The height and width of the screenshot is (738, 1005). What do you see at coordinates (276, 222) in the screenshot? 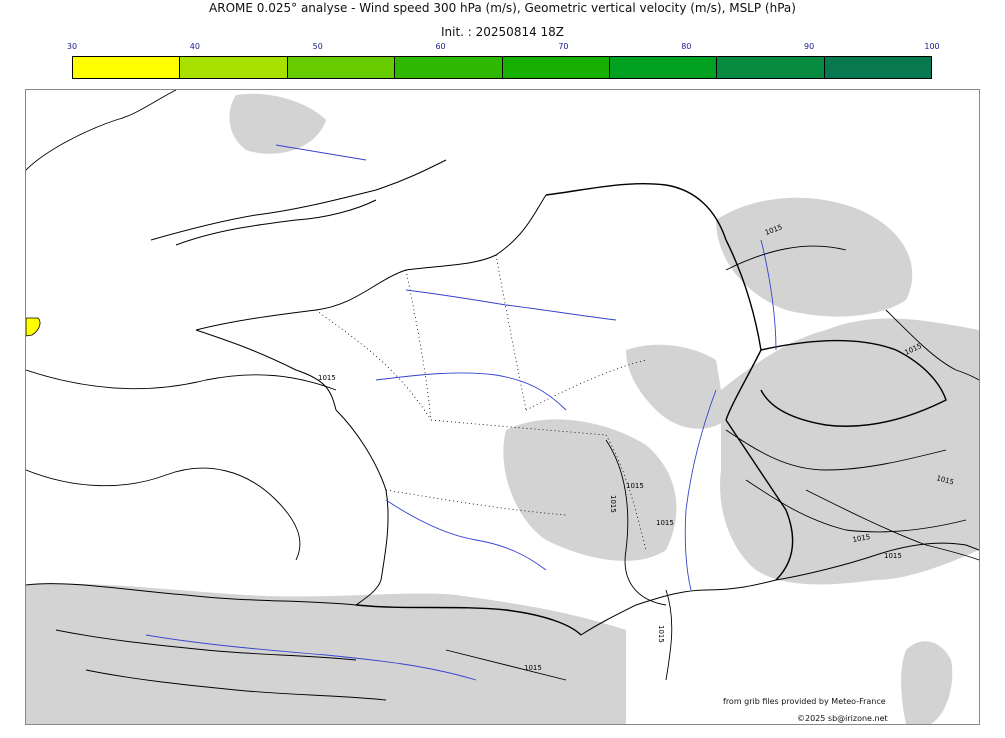
I see `england-south-coast` at bounding box center [276, 222].